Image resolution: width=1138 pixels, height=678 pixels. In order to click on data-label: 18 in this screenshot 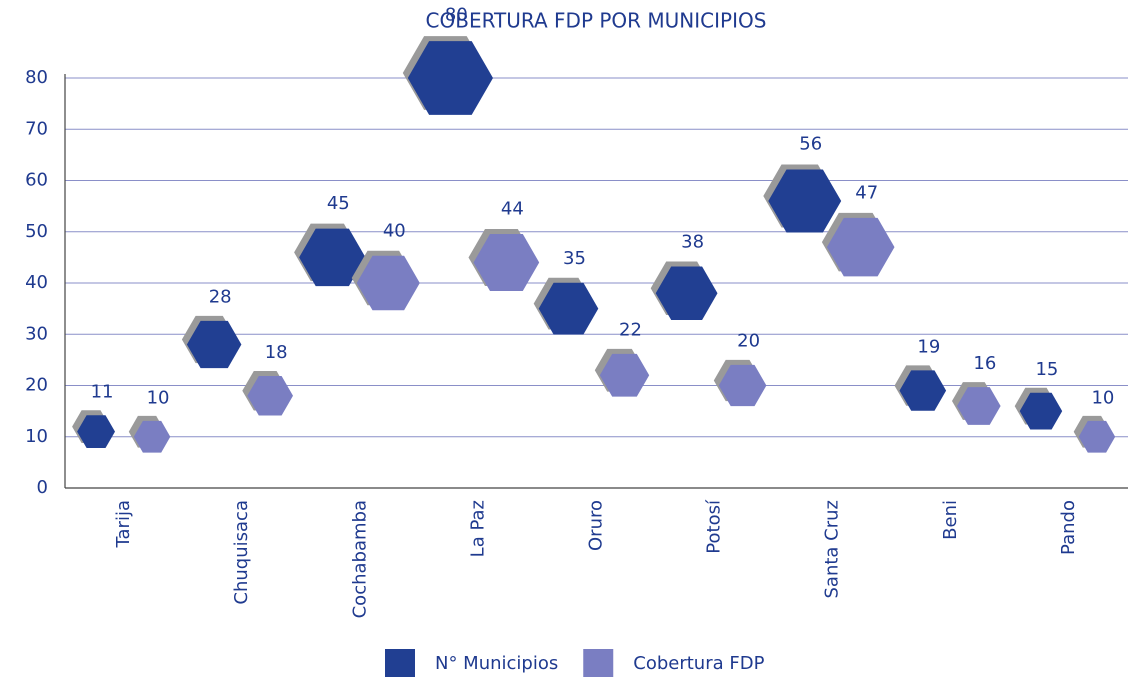, I will do `click(276, 352)`.